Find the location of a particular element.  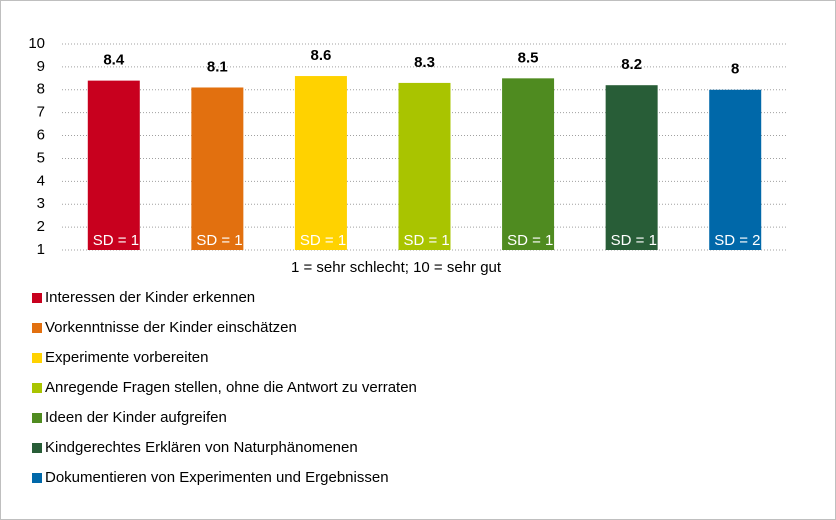

value-label: 8.5 is located at coordinates (528, 57).